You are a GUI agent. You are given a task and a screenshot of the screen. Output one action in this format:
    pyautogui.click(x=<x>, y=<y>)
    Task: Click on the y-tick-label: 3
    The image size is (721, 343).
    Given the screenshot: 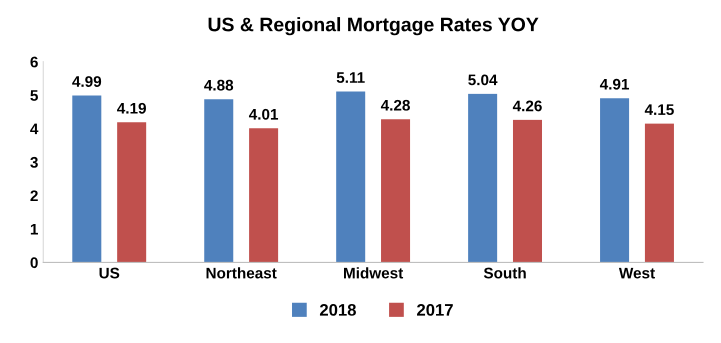 What is the action you would take?
    pyautogui.click(x=34, y=162)
    